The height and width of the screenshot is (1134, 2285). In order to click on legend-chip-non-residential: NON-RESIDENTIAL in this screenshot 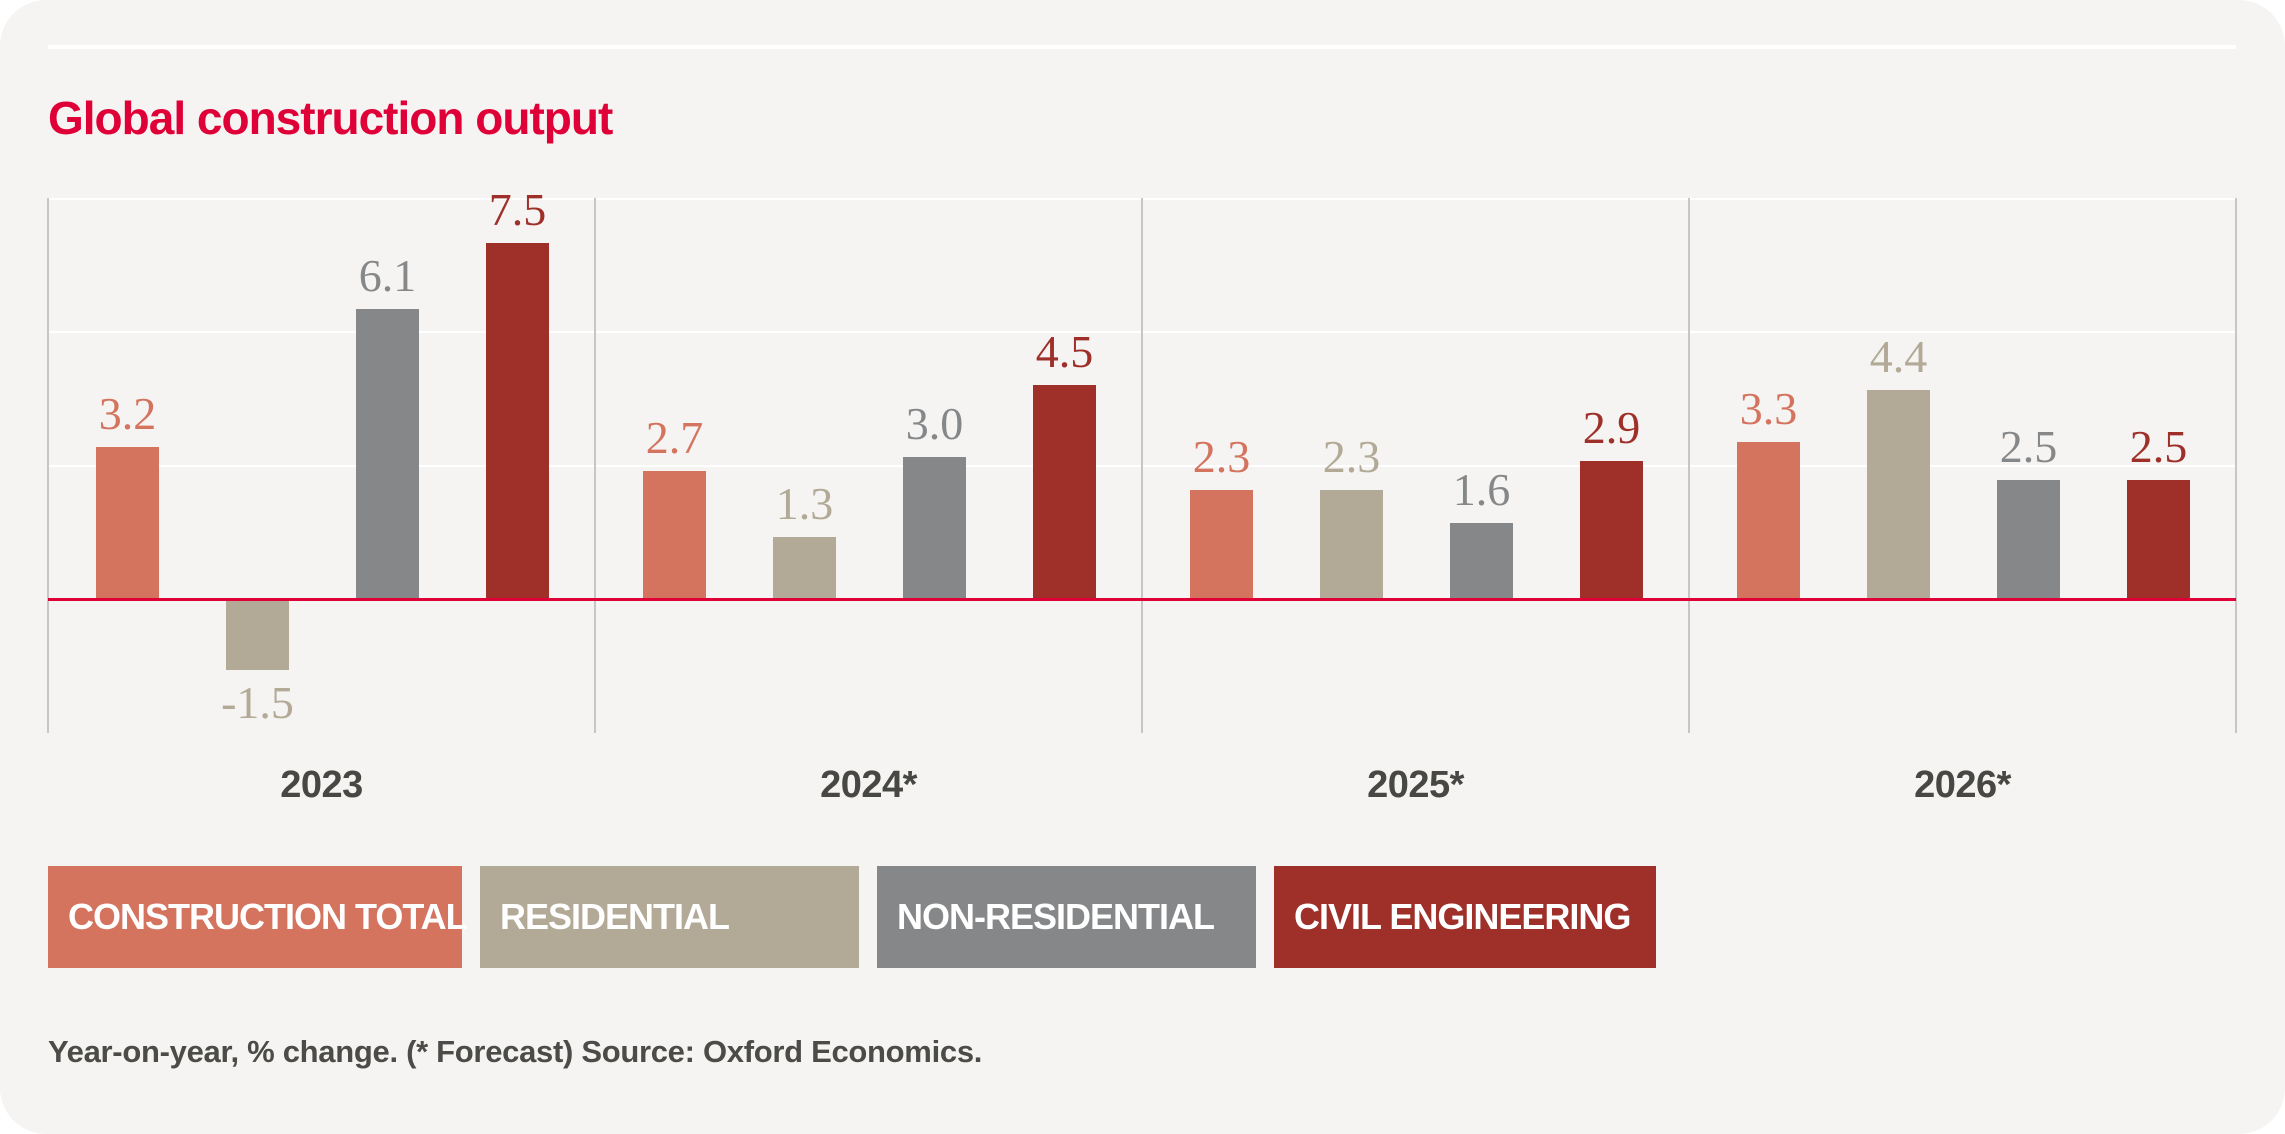, I will do `click(1066, 917)`.